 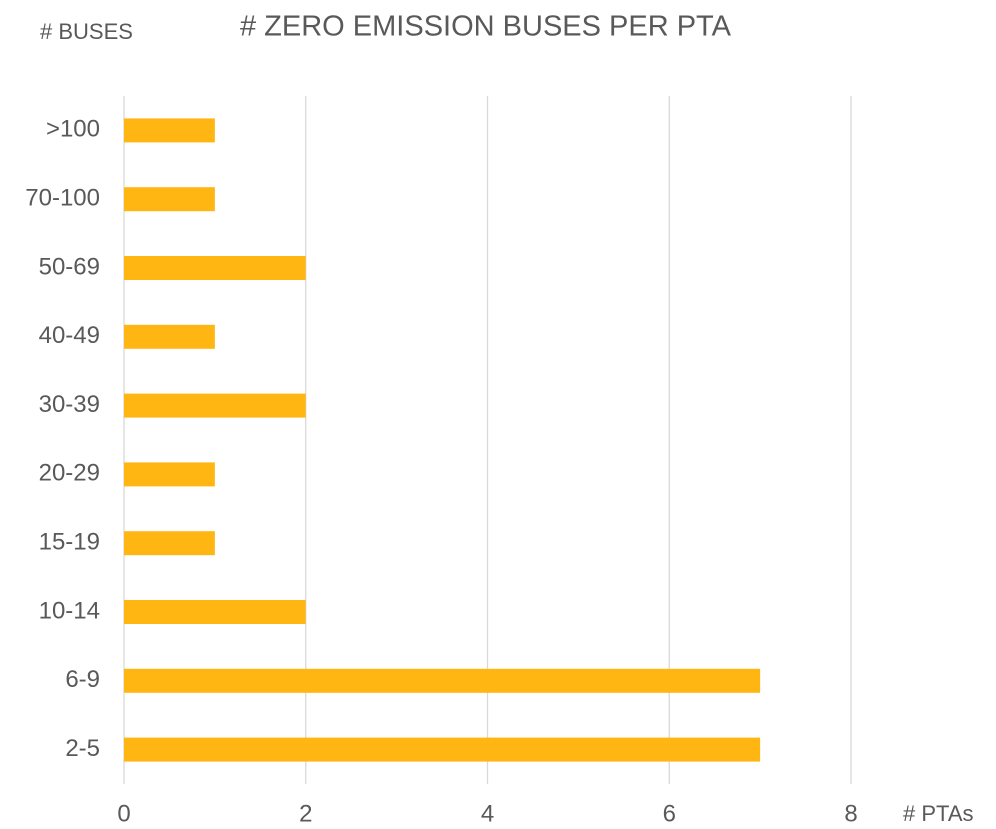 What do you see at coordinates (69, 266) in the screenshot?
I see `y-tick-label: 50-69` at bounding box center [69, 266].